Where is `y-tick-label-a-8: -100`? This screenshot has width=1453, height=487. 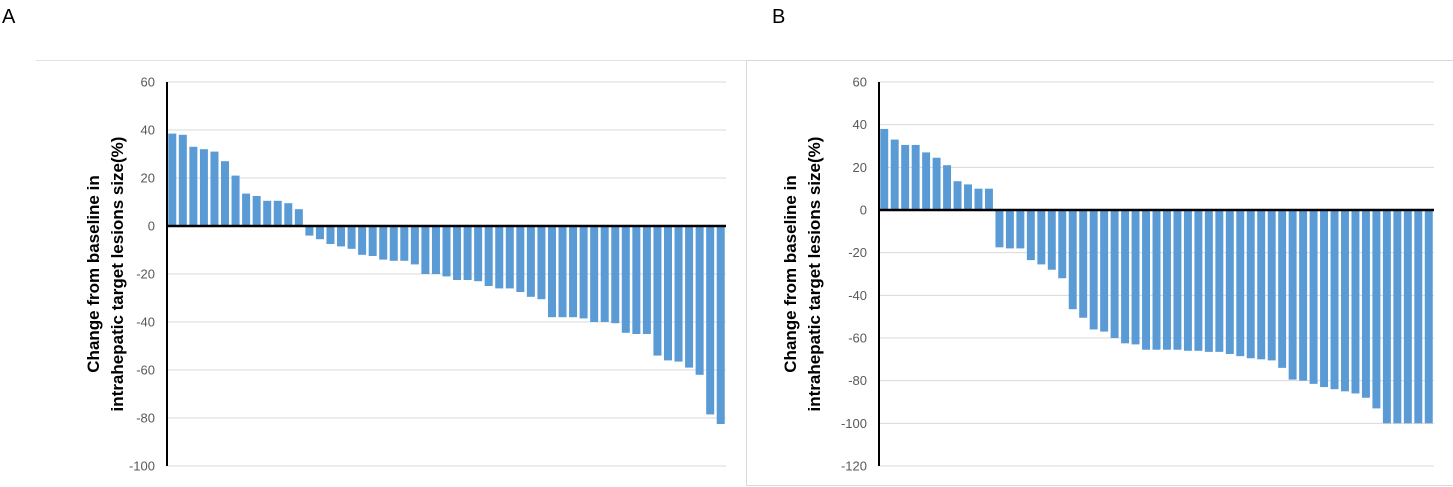 y-tick-label-a-8: -100 is located at coordinates (142, 466).